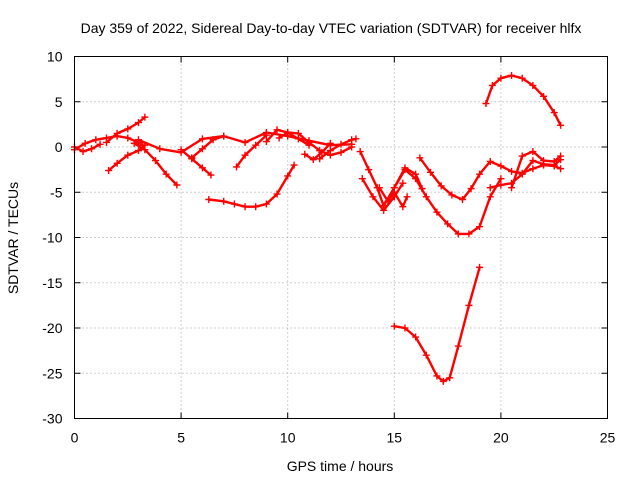 This screenshot has height=480, width=640. What do you see at coordinates (55, 57) in the screenshot?
I see `y-tick-label: 10` at bounding box center [55, 57].